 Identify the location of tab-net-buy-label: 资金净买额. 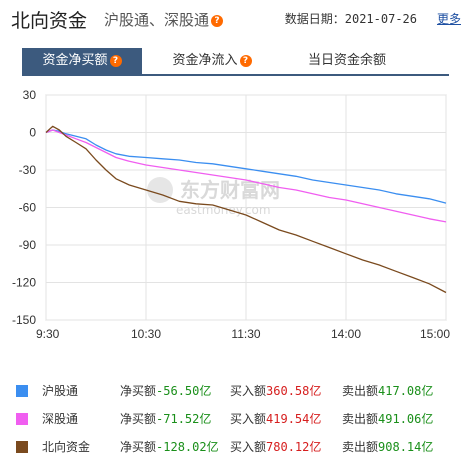
(75, 60).